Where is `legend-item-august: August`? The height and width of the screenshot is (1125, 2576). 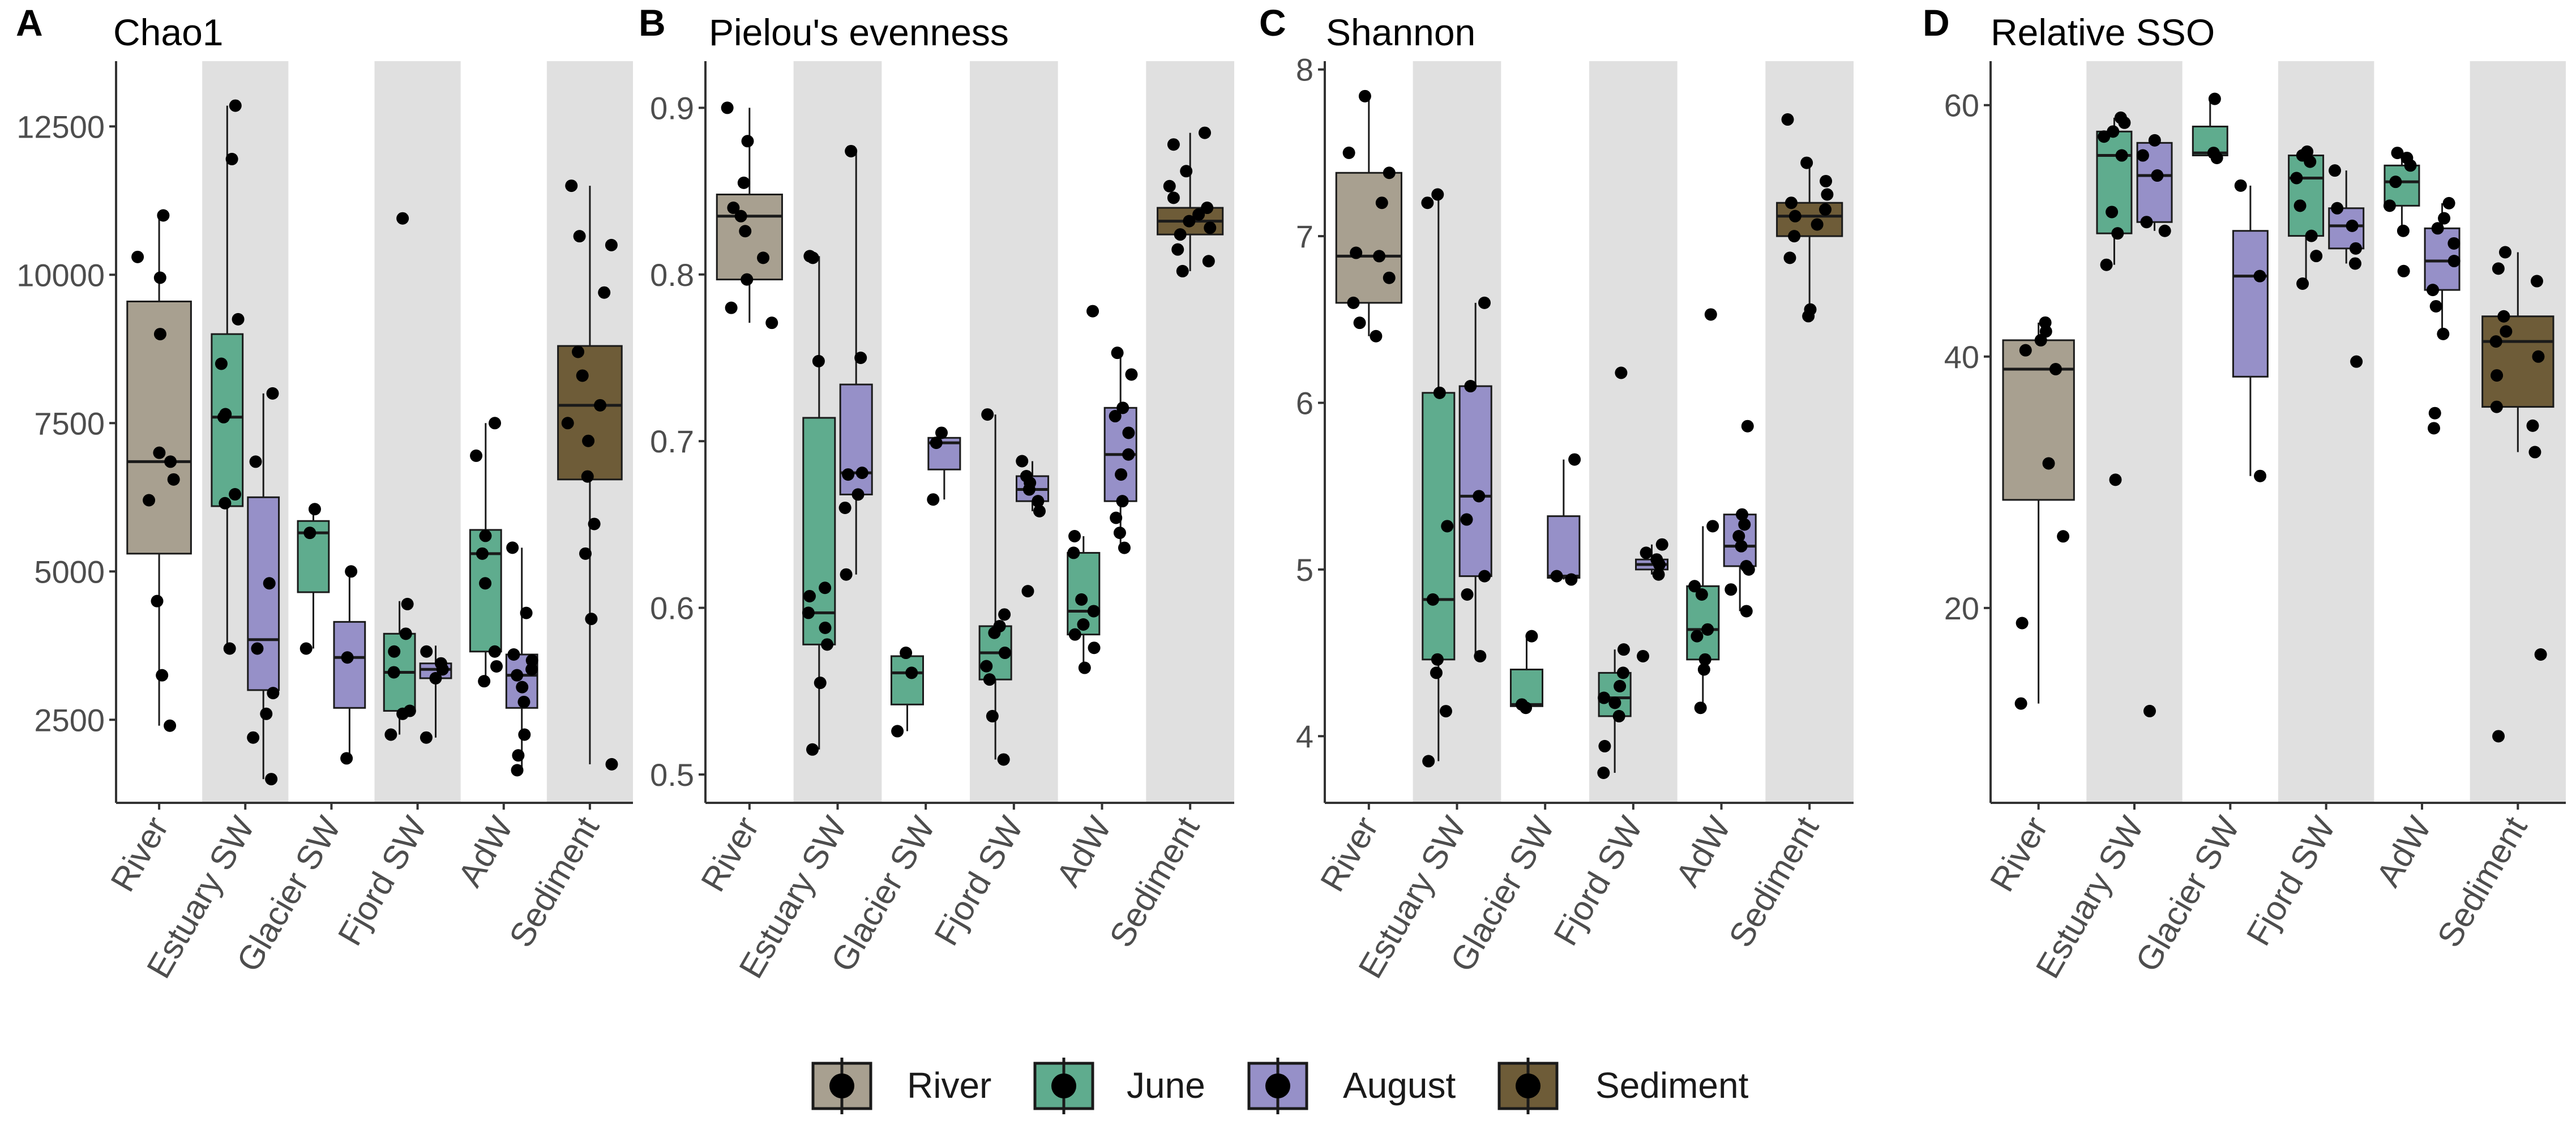 legend-item-august: August is located at coordinates (1351, 1086).